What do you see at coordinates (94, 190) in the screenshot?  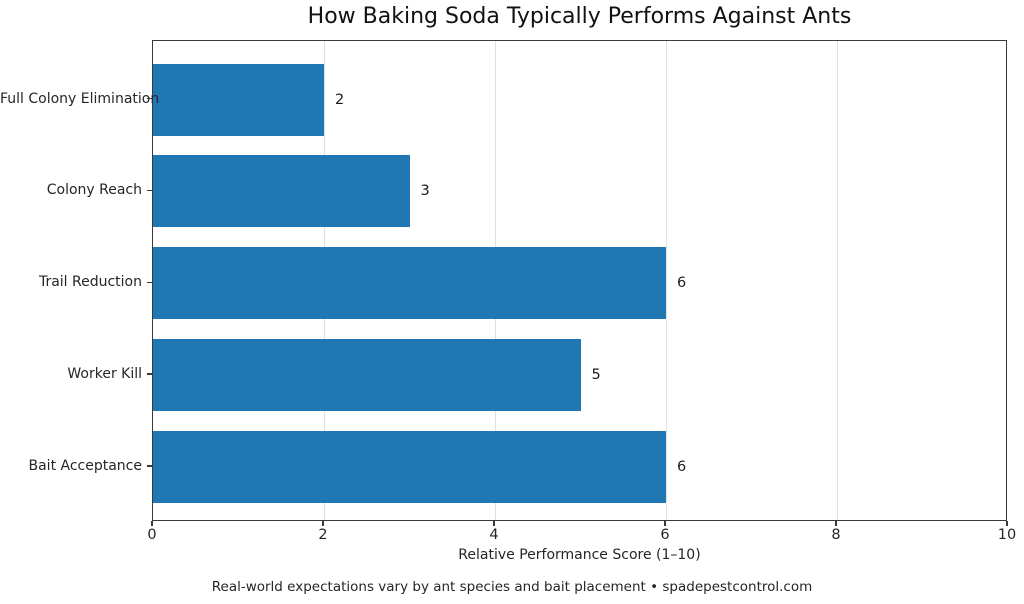 I see `category-label: Colony Reach` at bounding box center [94, 190].